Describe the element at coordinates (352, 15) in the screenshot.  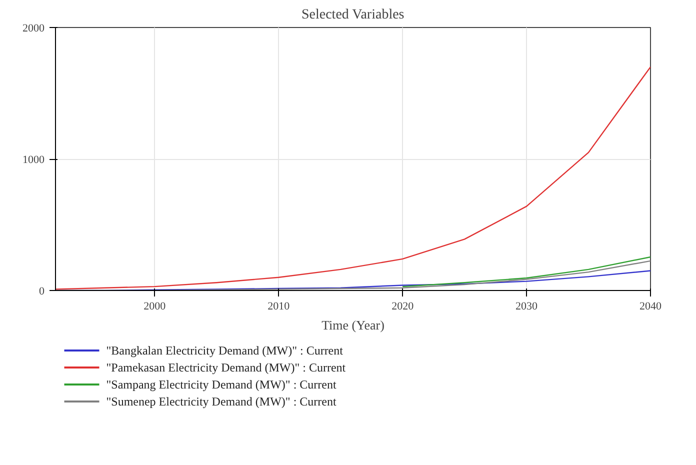
I see `chart-title: Selected Variables` at that location.